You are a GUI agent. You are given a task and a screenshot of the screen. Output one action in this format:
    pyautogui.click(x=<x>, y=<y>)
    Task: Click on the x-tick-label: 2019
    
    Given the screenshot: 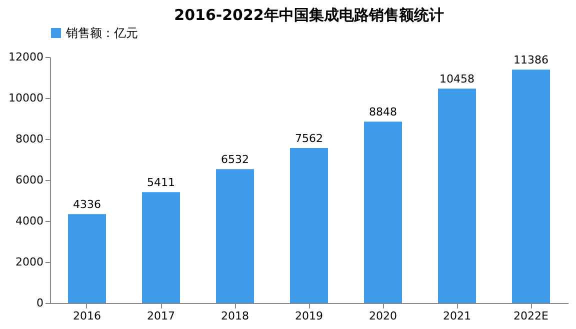 What is the action you would take?
    pyautogui.click(x=309, y=316)
    